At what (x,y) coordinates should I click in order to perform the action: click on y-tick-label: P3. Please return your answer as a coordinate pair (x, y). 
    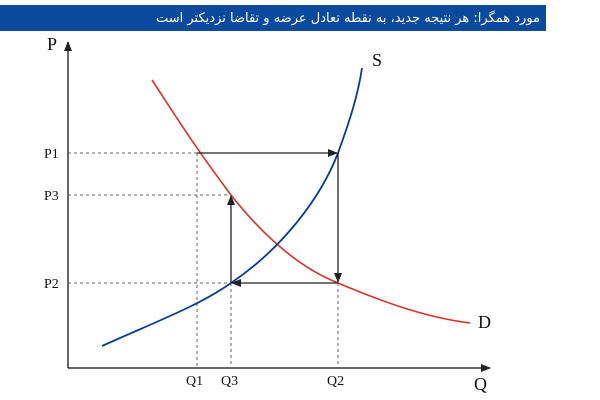
    Looking at the image, I should click on (51, 196).